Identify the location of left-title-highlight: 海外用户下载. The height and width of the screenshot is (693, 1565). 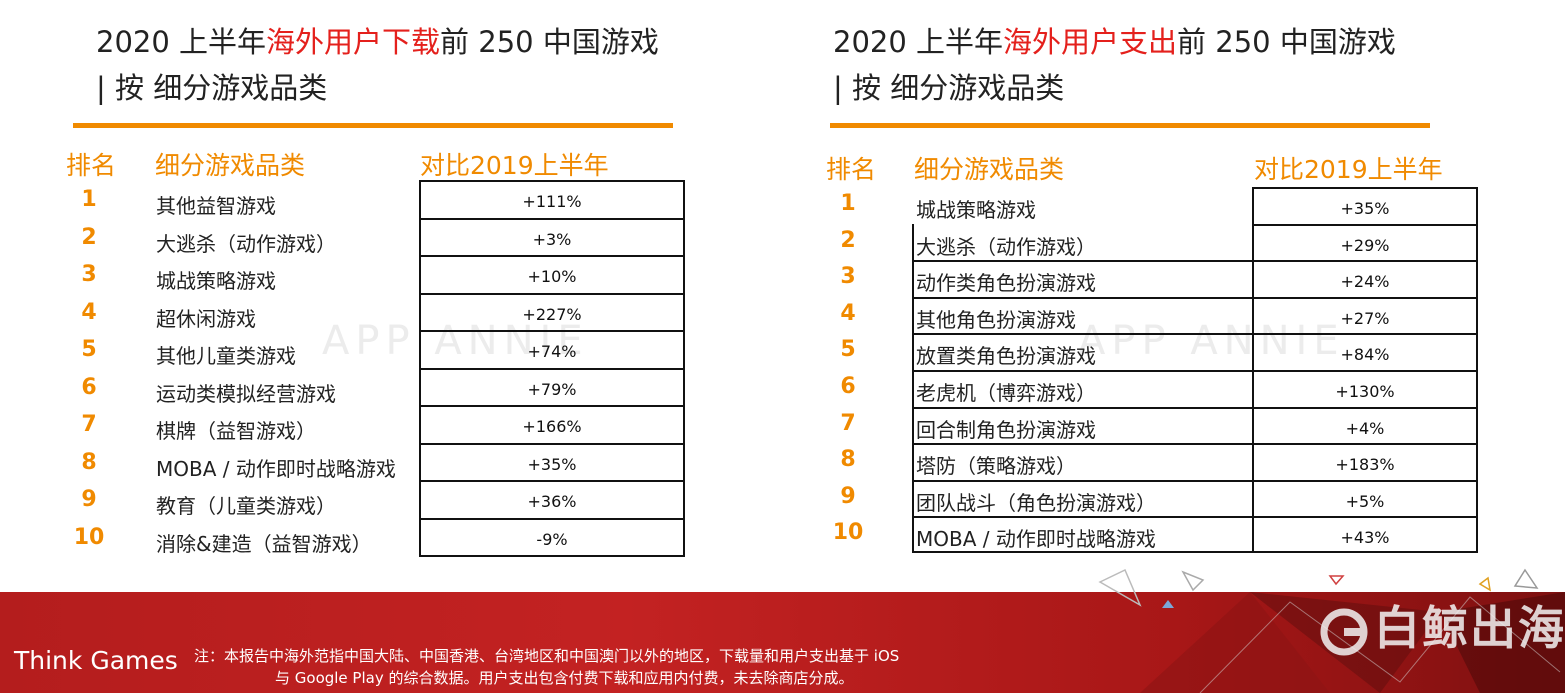
(353, 42).